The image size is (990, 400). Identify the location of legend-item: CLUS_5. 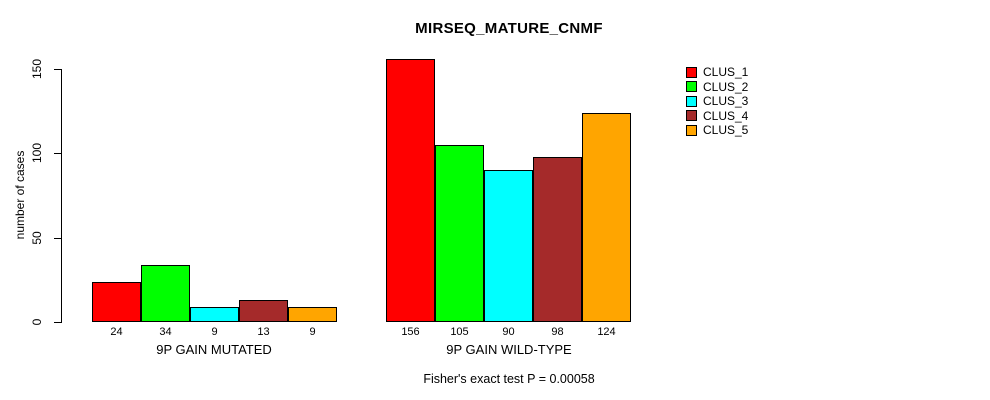
(717, 130).